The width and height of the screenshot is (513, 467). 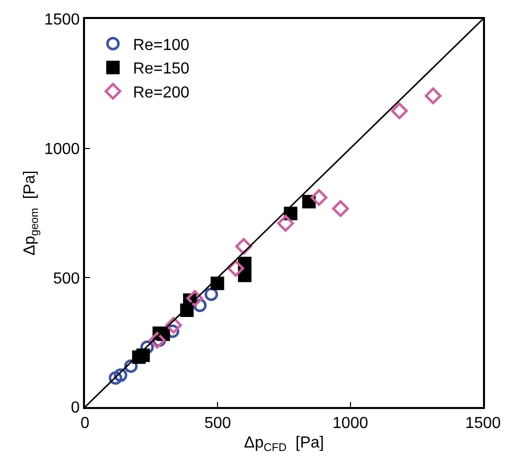 I want to click on x-axis-title: Δp$_{CFD}$ [Pa], so click(x=284, y=444).